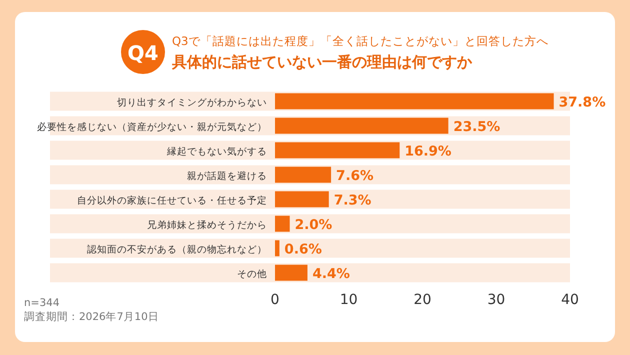 The height and width of the screenshot is (355, 630). I want to click on data-label: 23.5%, so click(477, 126).